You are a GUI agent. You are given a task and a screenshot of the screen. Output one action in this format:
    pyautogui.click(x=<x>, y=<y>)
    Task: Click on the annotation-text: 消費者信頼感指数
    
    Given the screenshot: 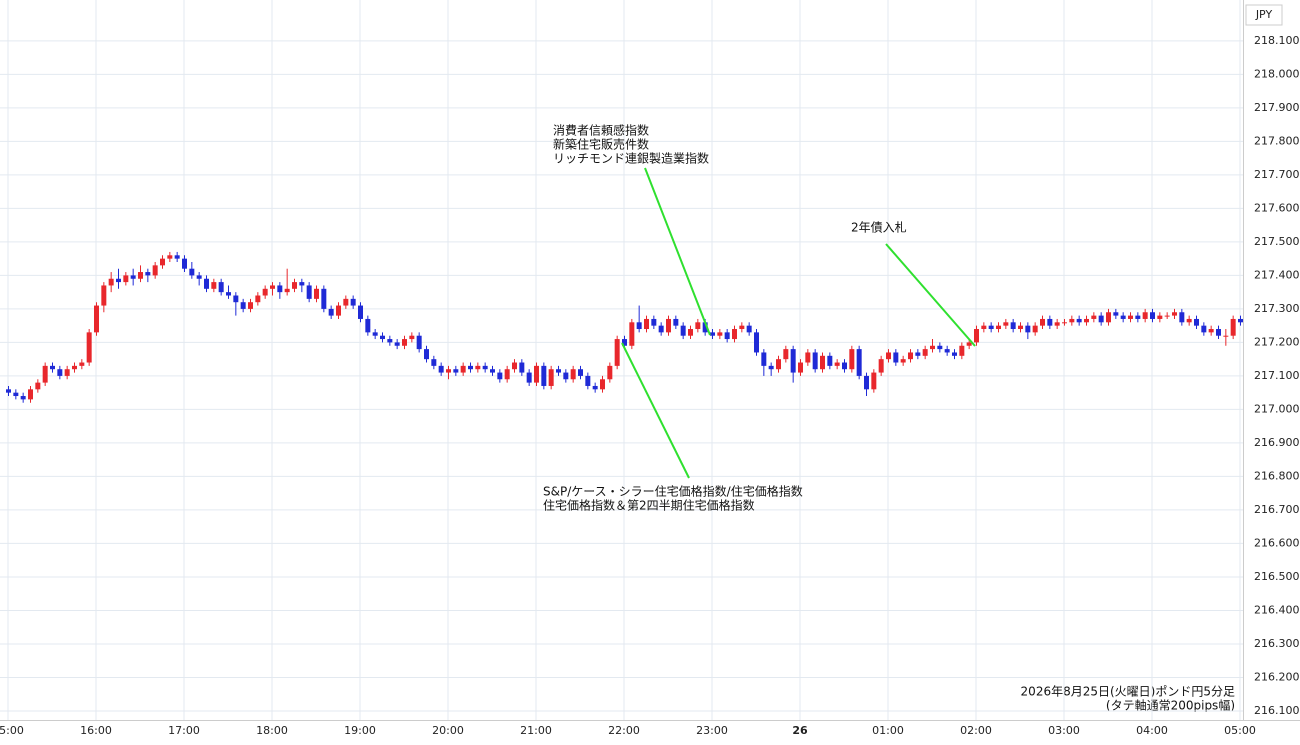 What is the action you would take?
    pyautogui.click(x=601, y=130)
    